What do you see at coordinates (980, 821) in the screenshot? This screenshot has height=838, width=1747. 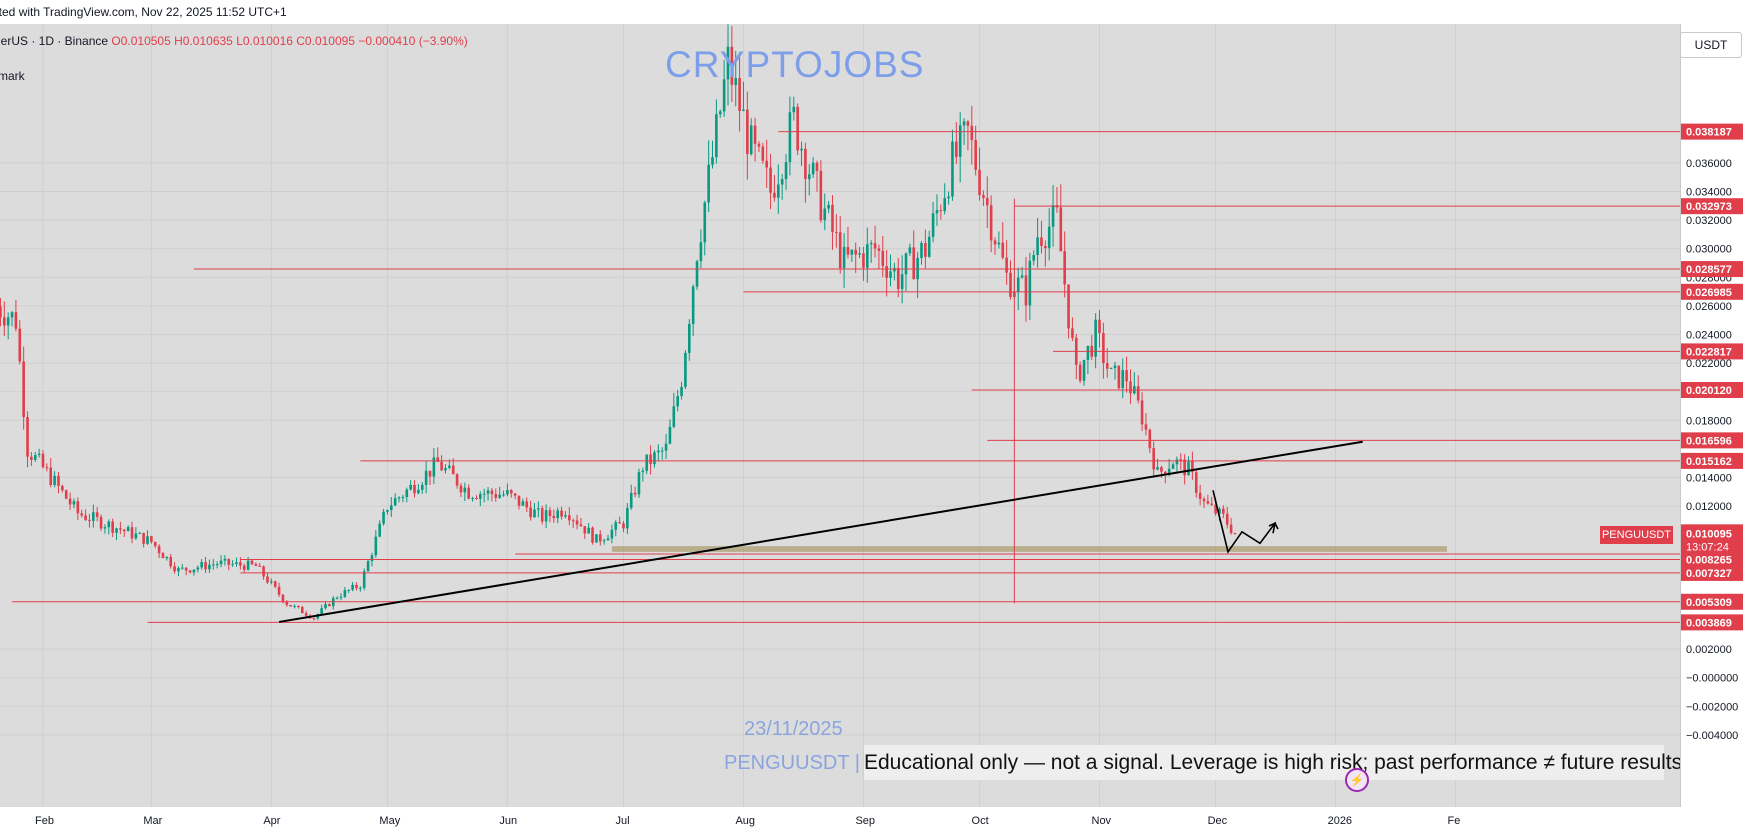 I see `time-tick-8: Oct` at bounding box center [980, 821].